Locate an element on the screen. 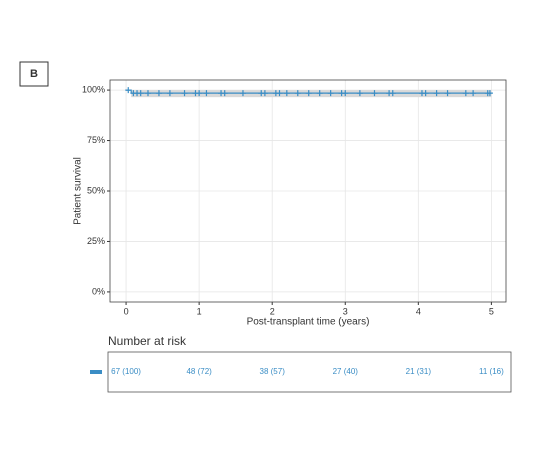 The height and width of the screenshot is (454, 548). x-tick-label: 1 is located at coordinates (199, 311).